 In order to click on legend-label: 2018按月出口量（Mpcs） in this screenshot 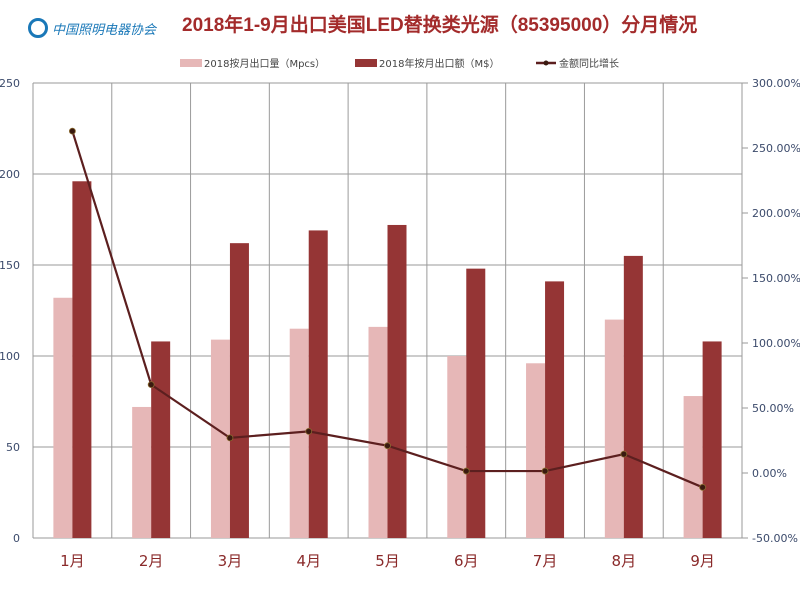, I will do `click(264, 63)`.